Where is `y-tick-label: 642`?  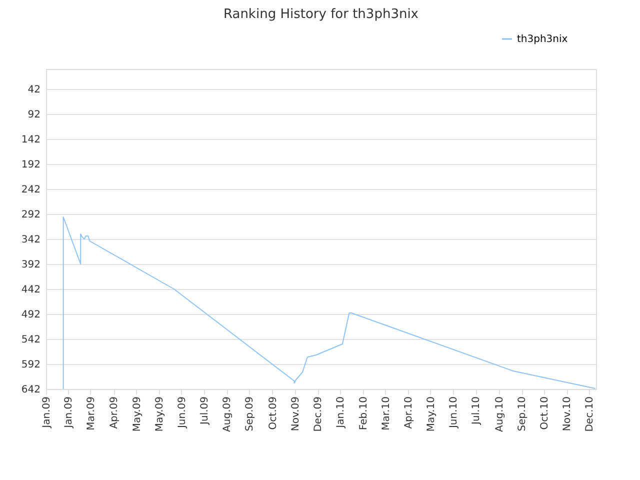
y-tick-label: 642 is located at coordinates (30, 390).